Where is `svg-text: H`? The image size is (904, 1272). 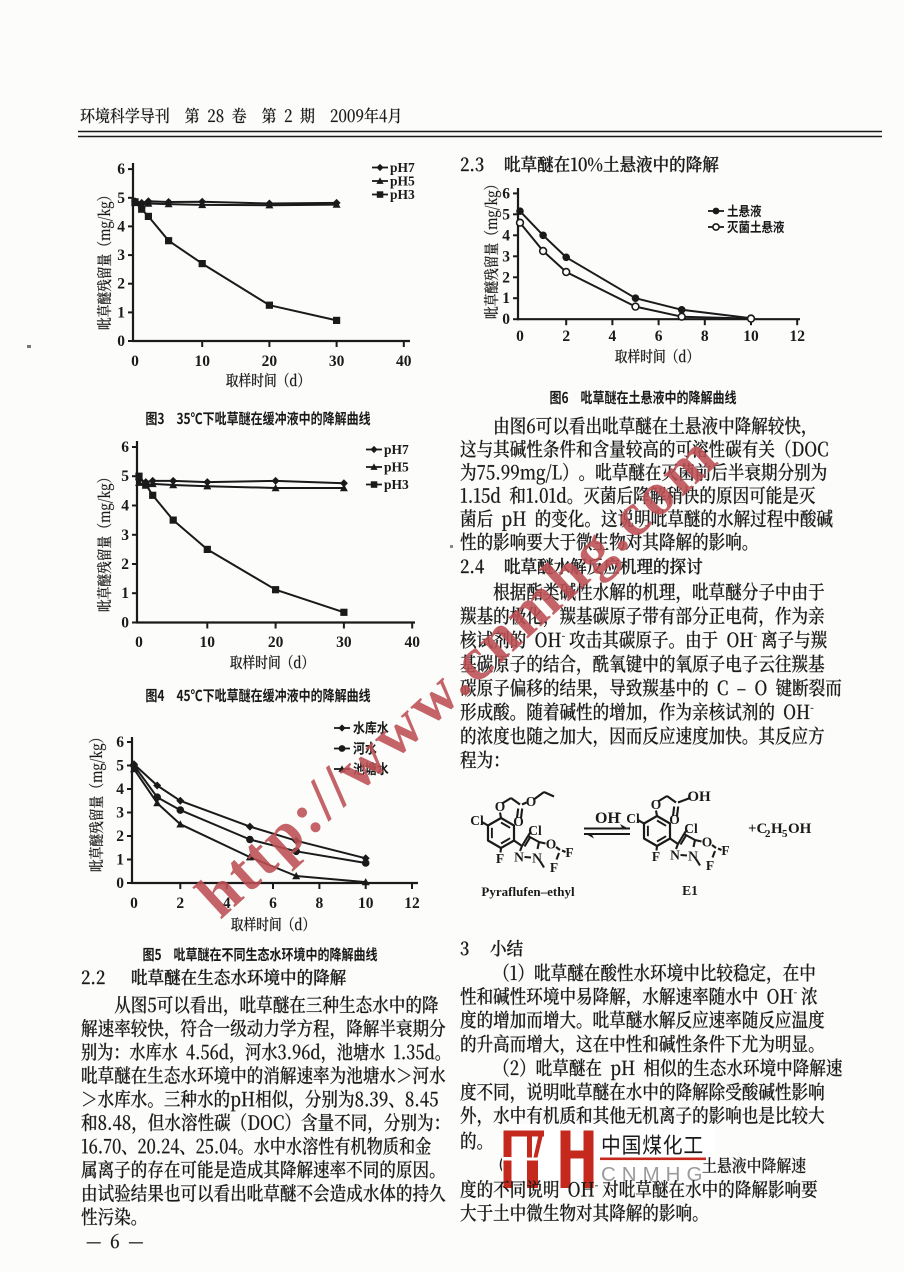 svg-text: H is located at coordinates (777, 829).